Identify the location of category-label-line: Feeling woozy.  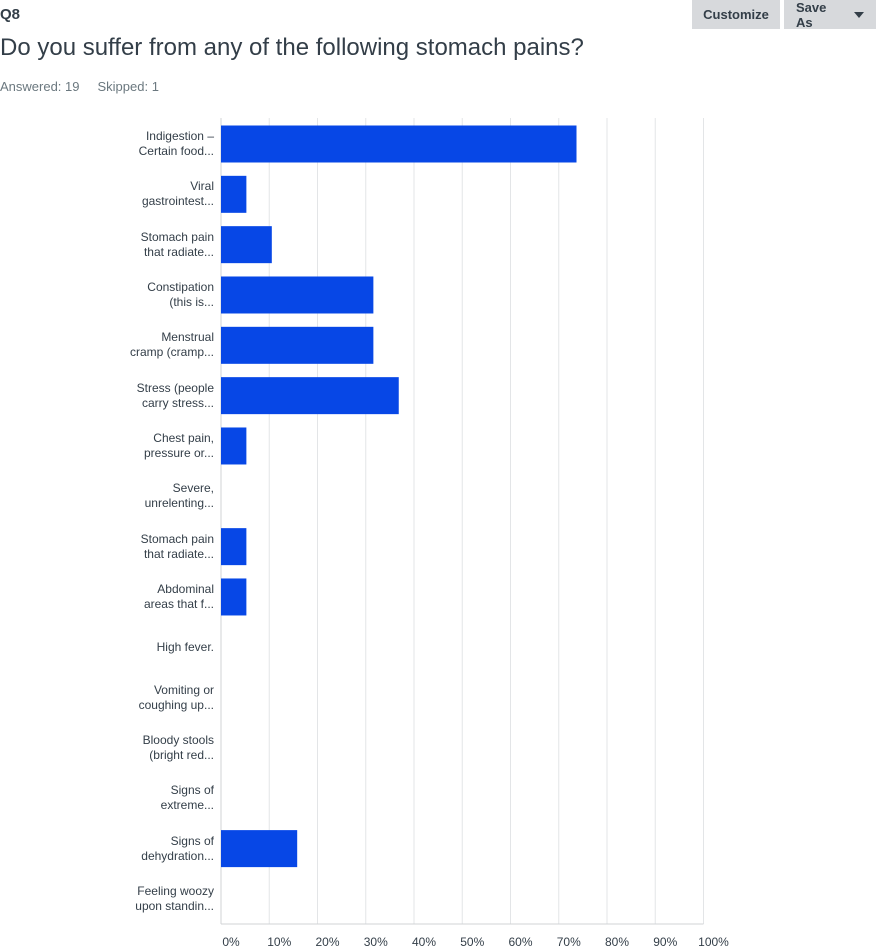
(175, 890).